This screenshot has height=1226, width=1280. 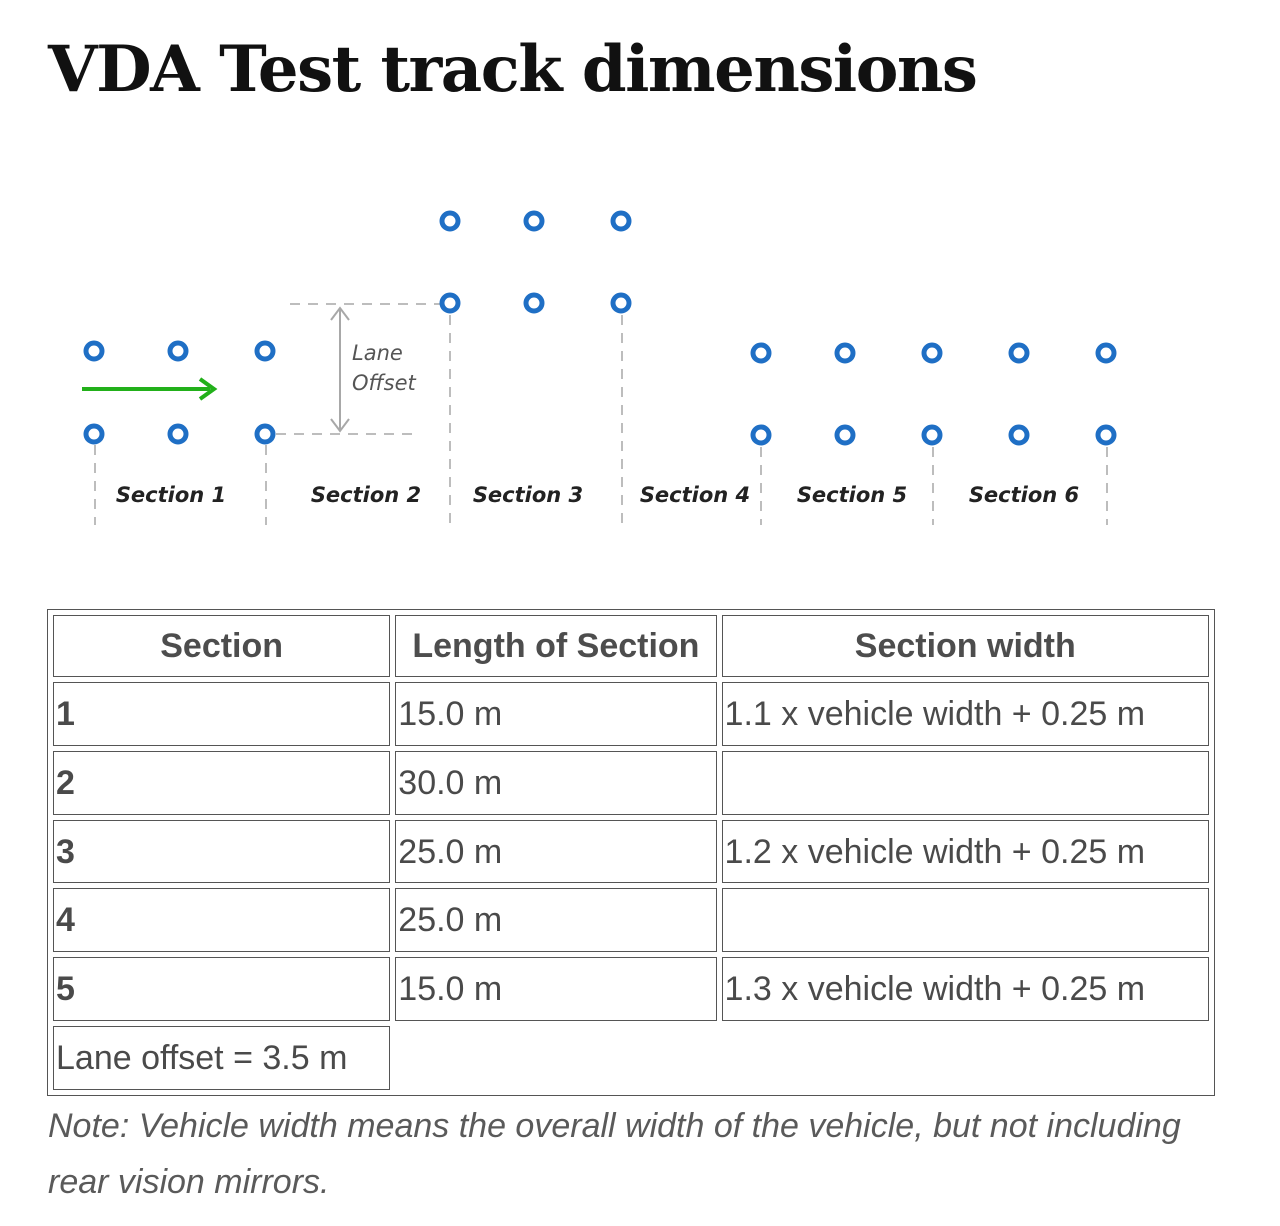 What do you see at coordinates (965, 989) in the screenshot?
I see `width-cell: 1.3 x vehicle width + 0.25 m` at bounding box center [965, 989].